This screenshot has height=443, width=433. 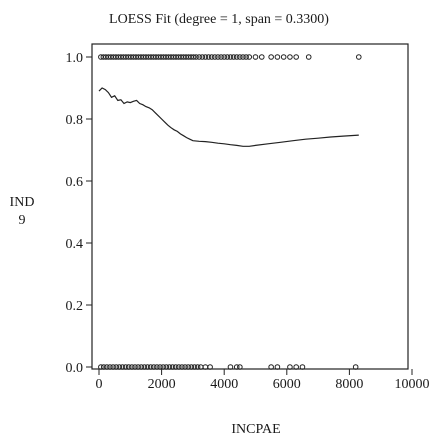 What do you see at coordinates (99, 384) in the screenshot?
I see `x-tick-label: 0` at bounding box center [99, 384].